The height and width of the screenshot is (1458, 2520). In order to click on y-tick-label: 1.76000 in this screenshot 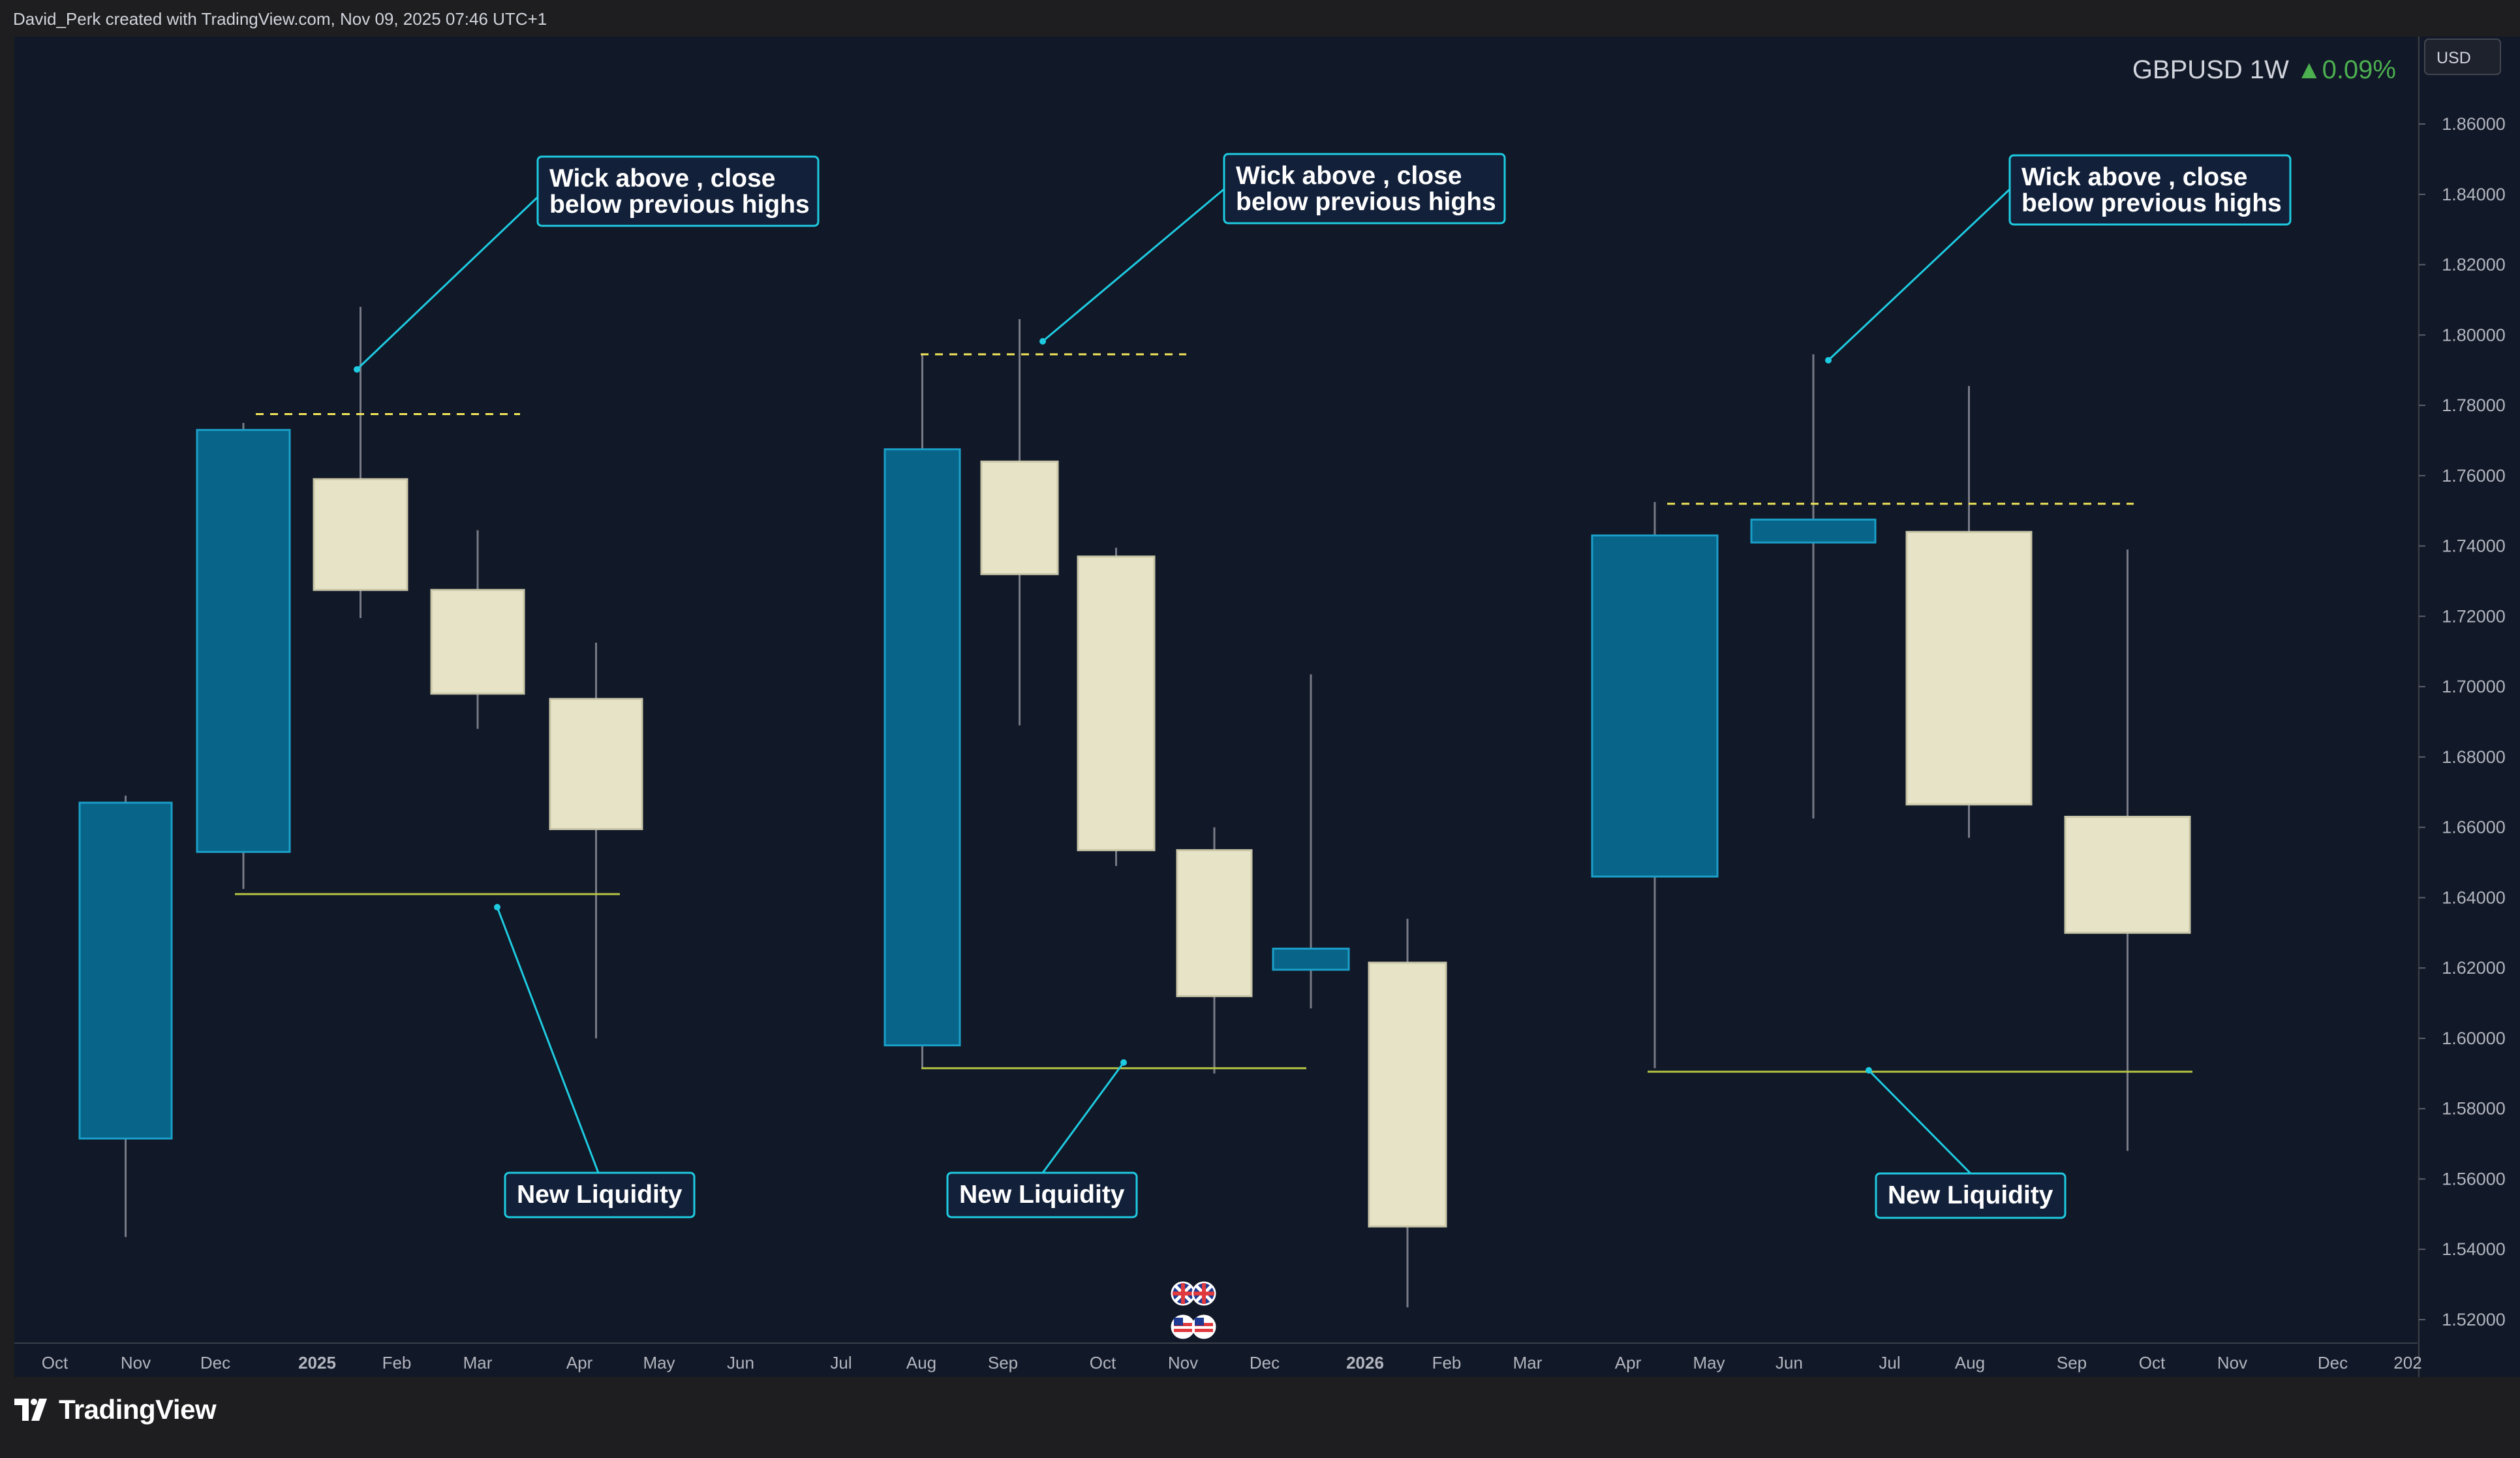, I will do `click(2474, 476)`.